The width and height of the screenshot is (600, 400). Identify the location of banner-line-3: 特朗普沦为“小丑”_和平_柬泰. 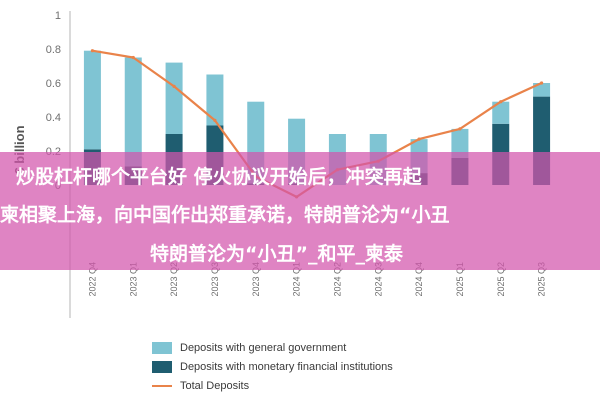
(276, 254).